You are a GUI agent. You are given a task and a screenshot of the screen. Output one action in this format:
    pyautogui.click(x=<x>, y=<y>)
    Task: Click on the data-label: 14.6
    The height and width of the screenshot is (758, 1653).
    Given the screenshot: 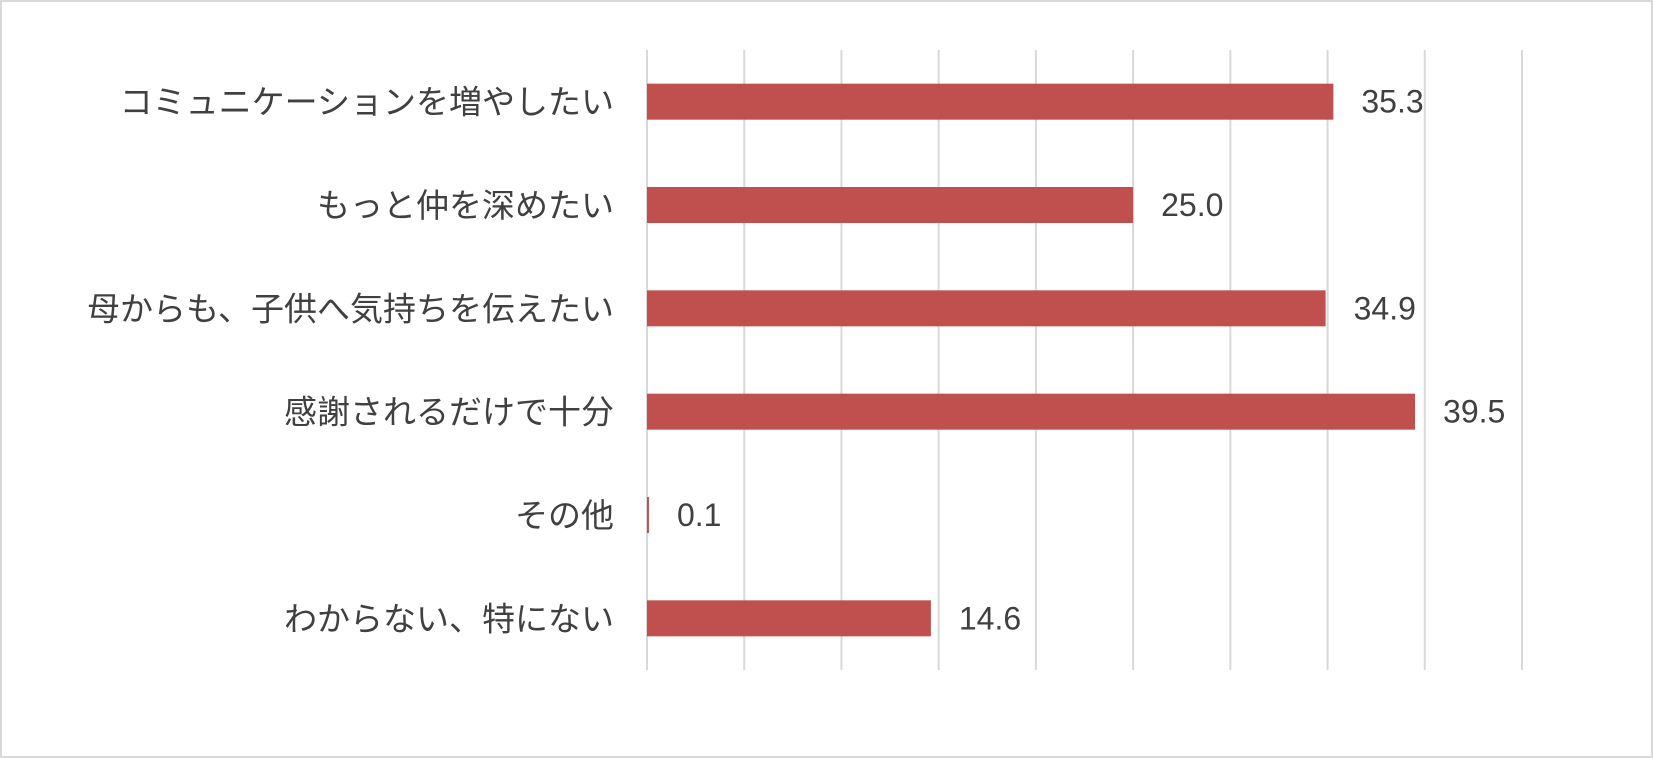 What is the action you would take?
    pyautogui.click(x=990, y=618)
    